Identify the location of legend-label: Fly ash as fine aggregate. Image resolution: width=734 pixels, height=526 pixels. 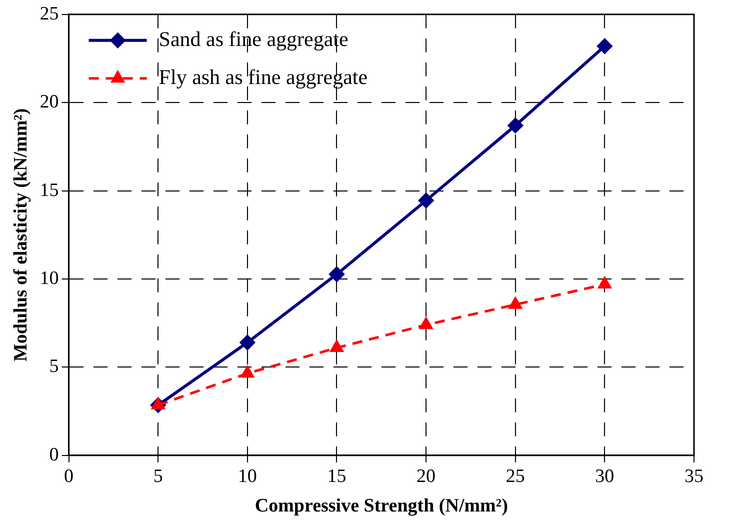
(263, 76).